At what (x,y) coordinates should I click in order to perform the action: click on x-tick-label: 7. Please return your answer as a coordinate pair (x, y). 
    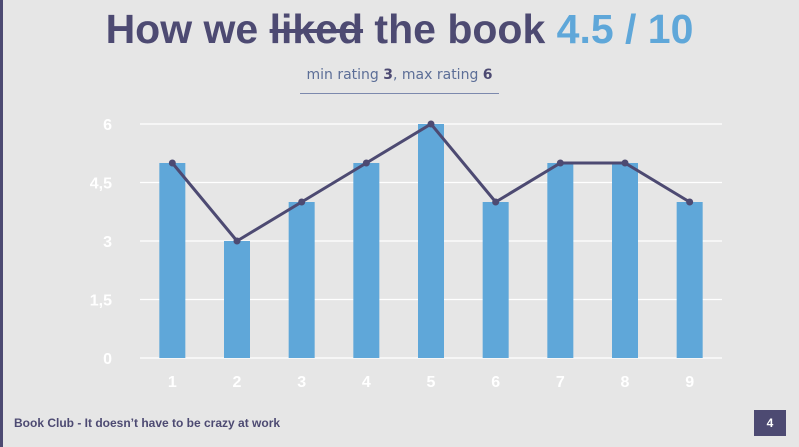
    Looking at the image, I should click on (560, 382).